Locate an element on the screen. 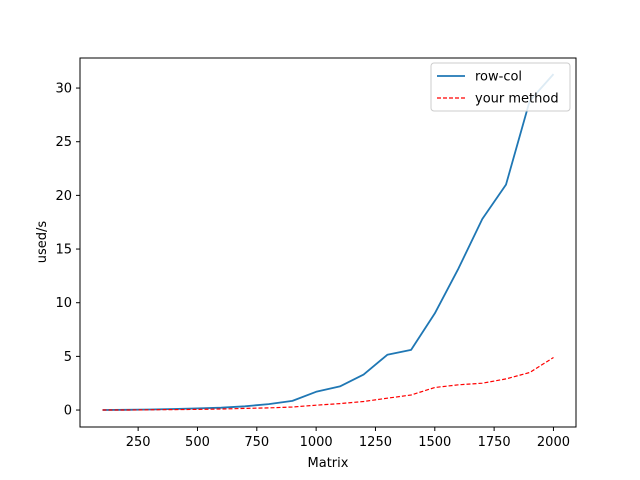  x-axis-label: Matrix is located at coordinates (328, 463).